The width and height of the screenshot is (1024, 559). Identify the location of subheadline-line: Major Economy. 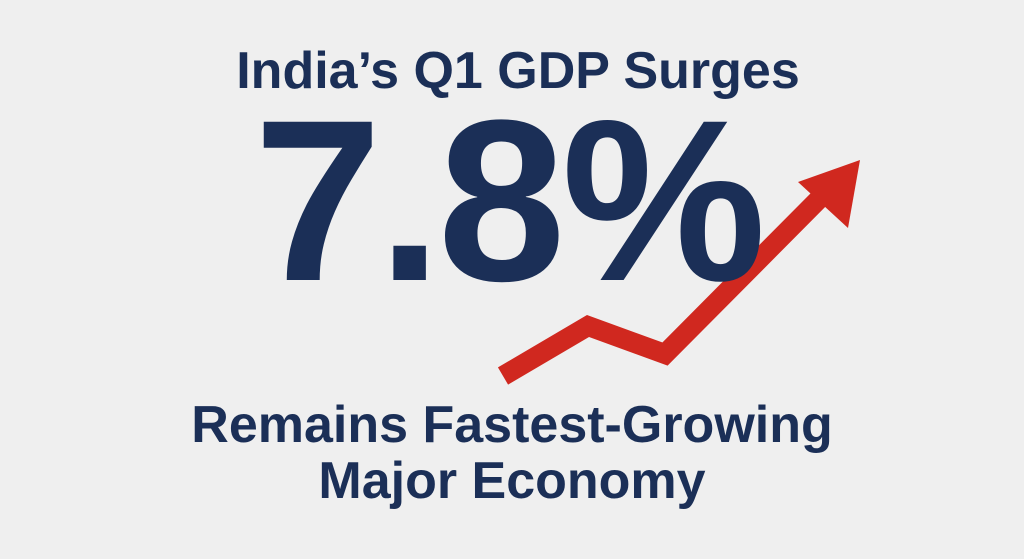
(511, 481).